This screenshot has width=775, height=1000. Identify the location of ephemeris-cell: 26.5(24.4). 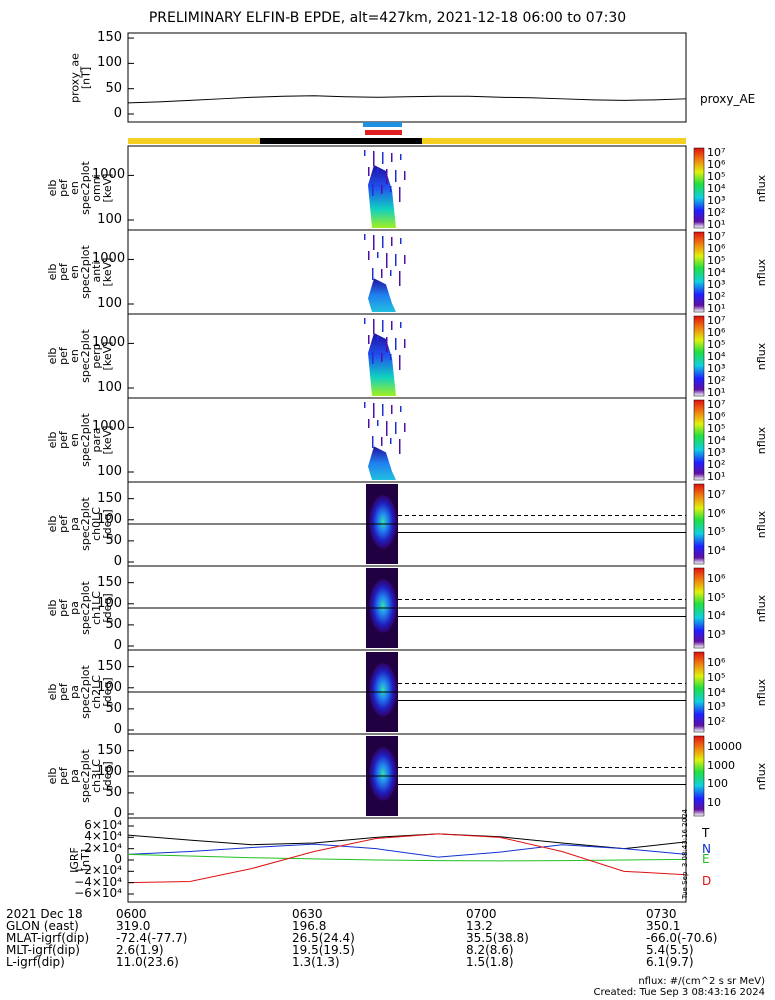
(323, 938).